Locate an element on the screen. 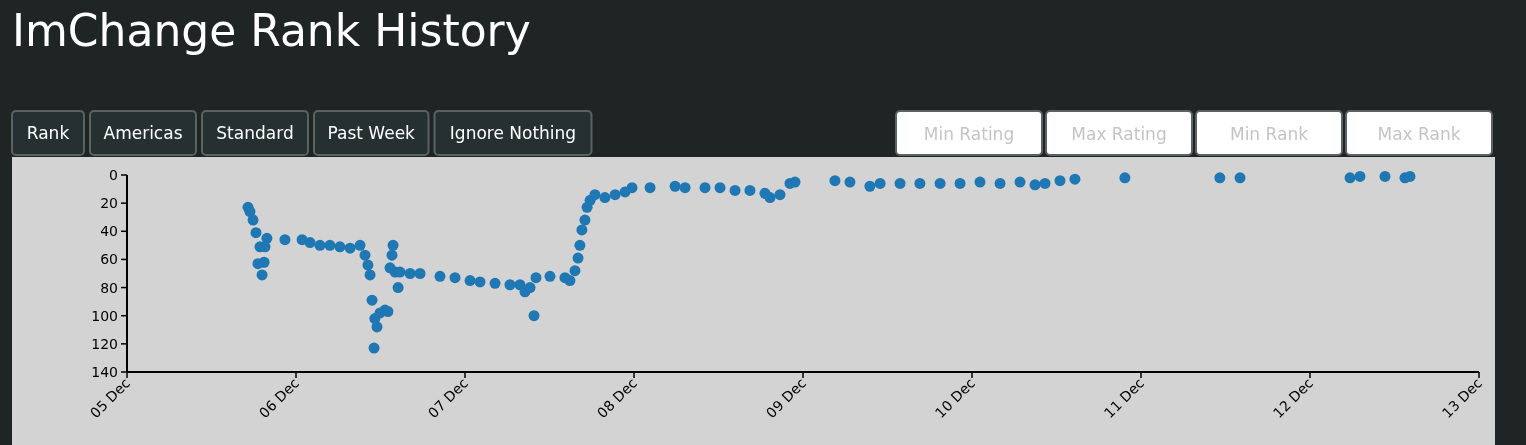 The width and height of the screenshot is (1526, 445). y-tick-label: 80 is located at coordinates (109, 287).